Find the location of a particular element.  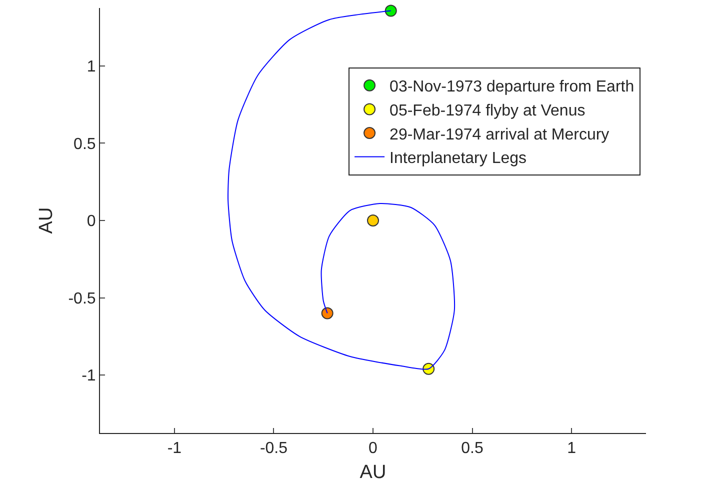

legend-label: Interplanetary Legs is located at coordinates (458, 159).